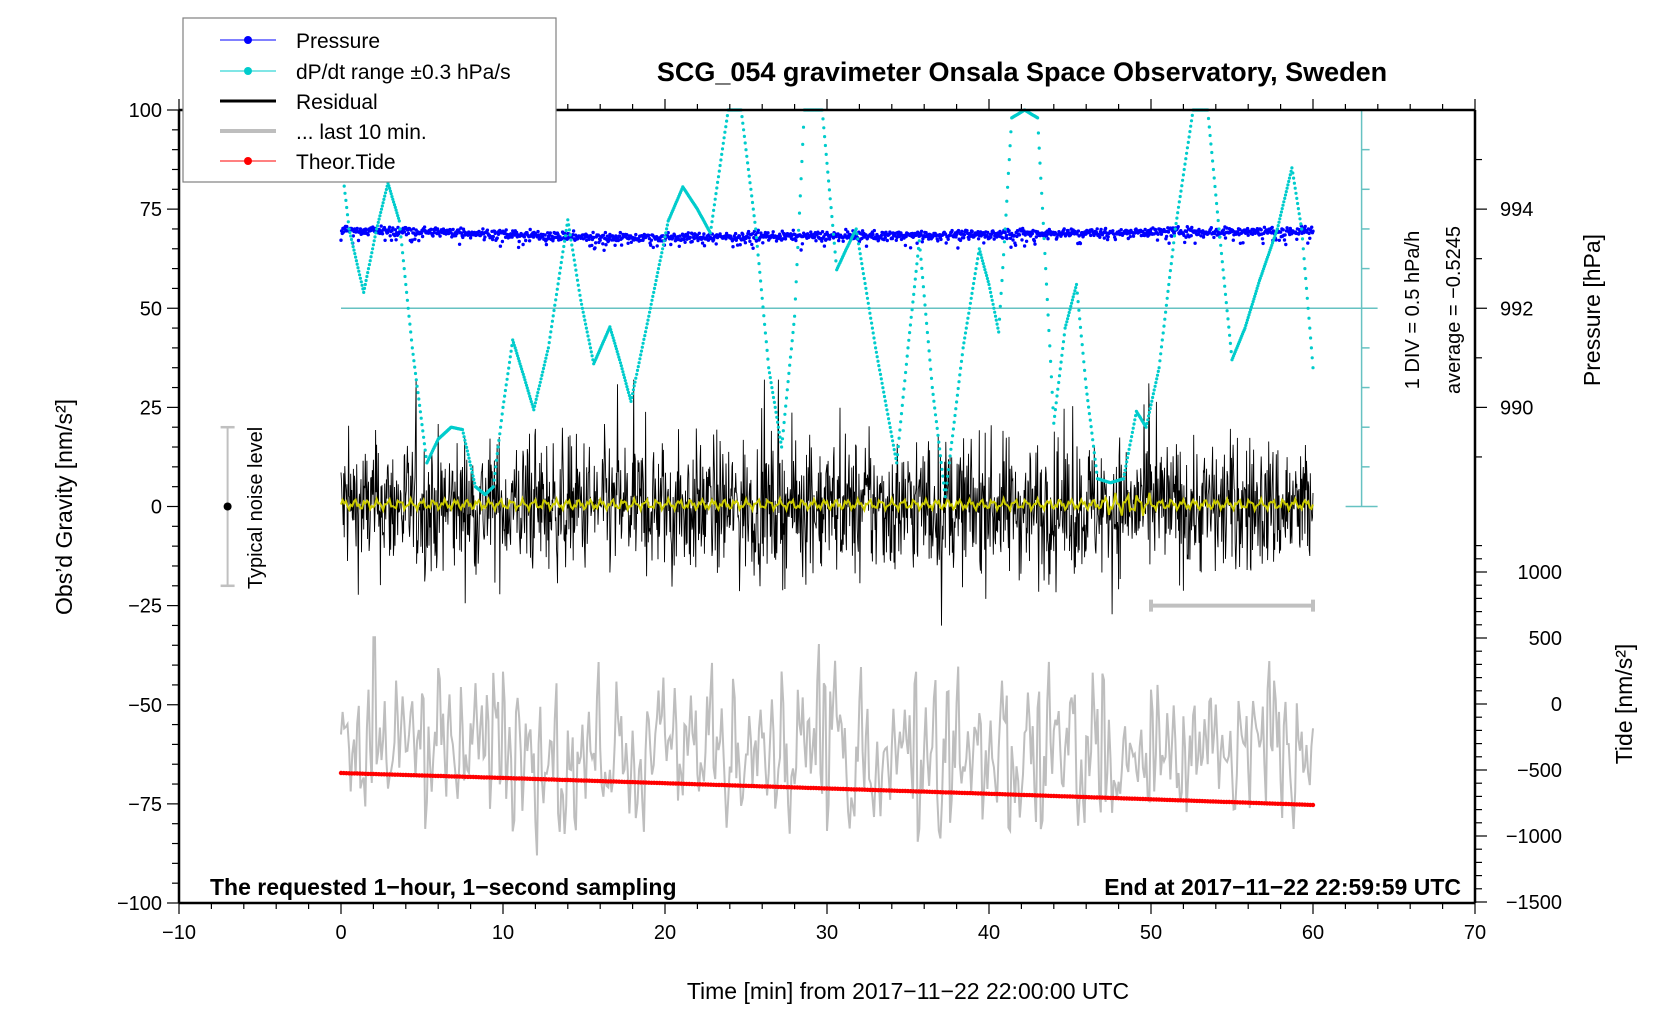 This screenshot has width=1676, height=1020. I want to click on legend-entry-pressure: Pressure, so click(300, 41).